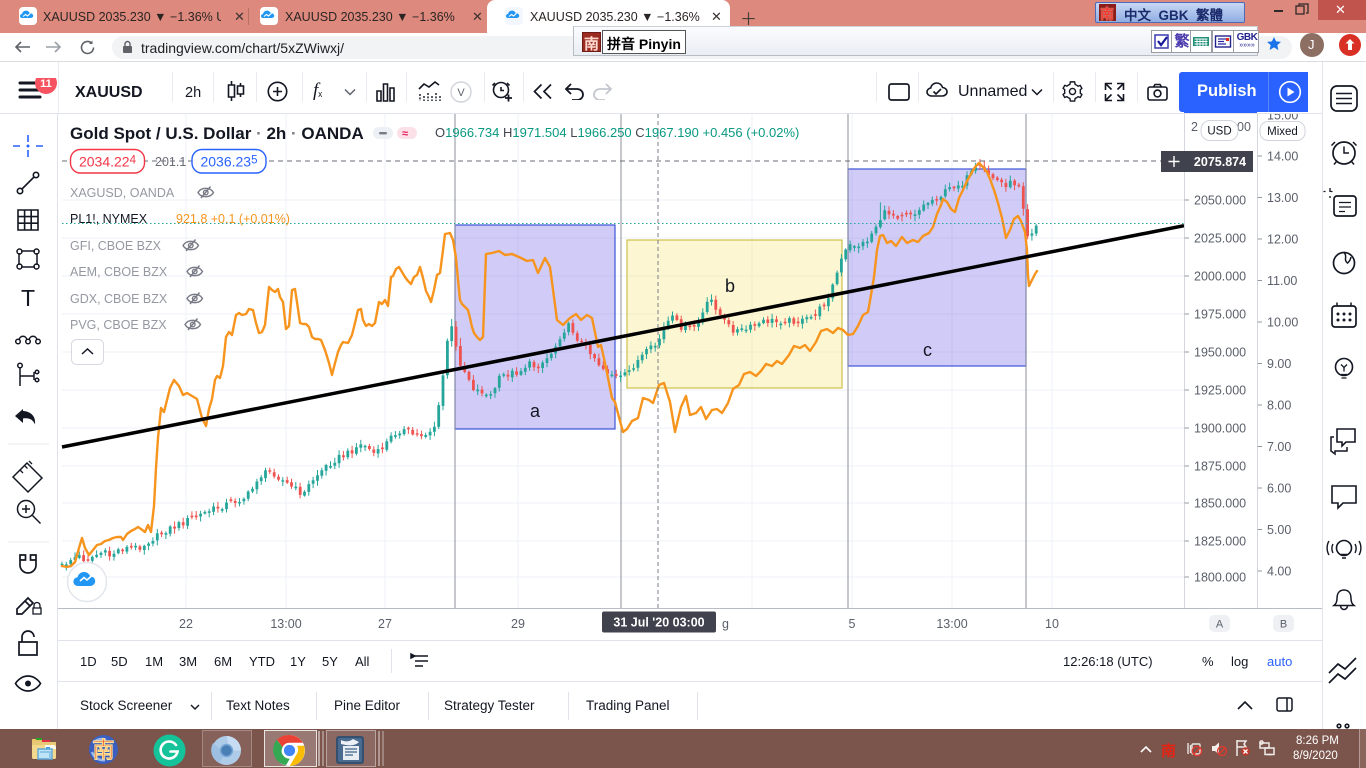 The height and width of the screenshot is (768, 1366). I want to click on svg-text: 22, so click(186, 624).